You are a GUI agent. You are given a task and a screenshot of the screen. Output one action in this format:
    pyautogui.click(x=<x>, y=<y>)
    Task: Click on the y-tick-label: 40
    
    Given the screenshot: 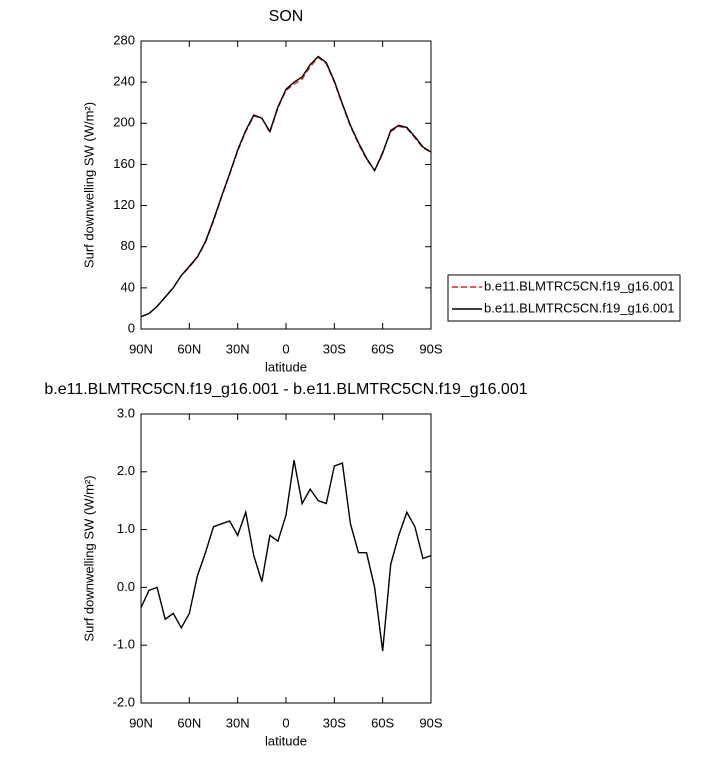 What is the action you would take?
    pyautogui.click(x=128, y=286)
    